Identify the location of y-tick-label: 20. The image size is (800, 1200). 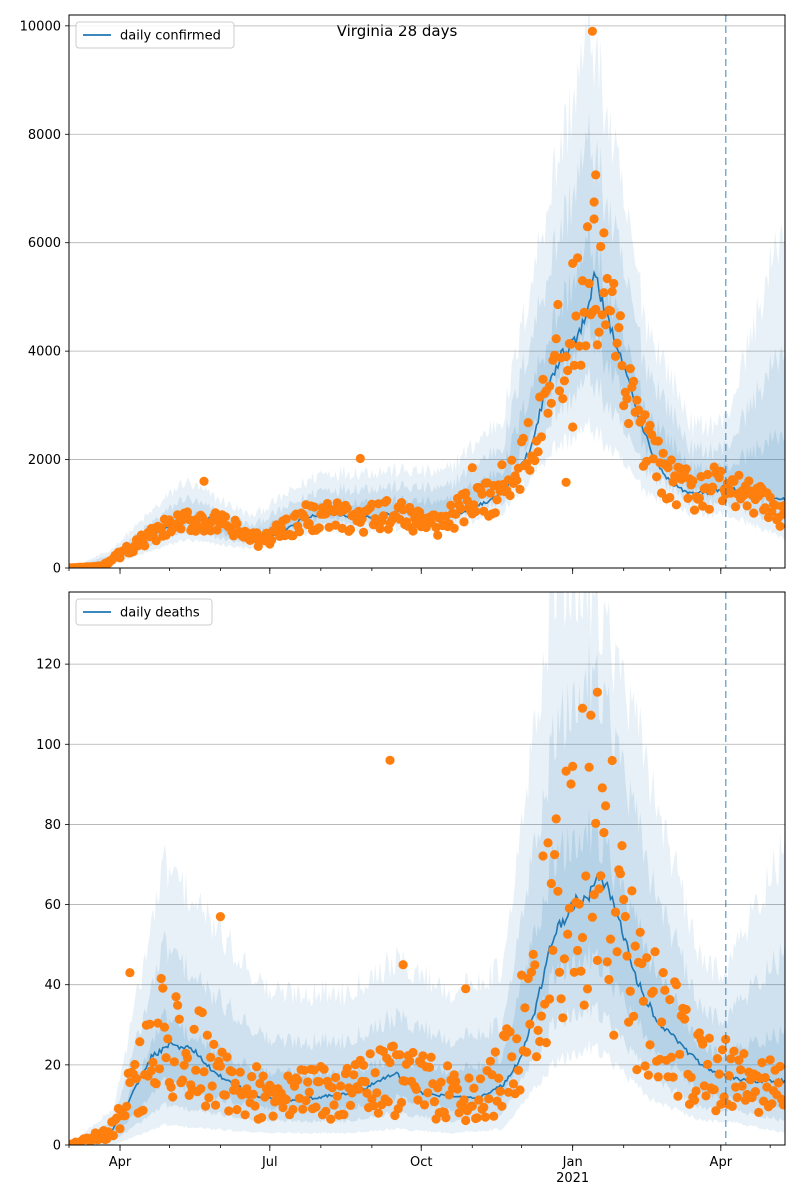
(52, 1065).